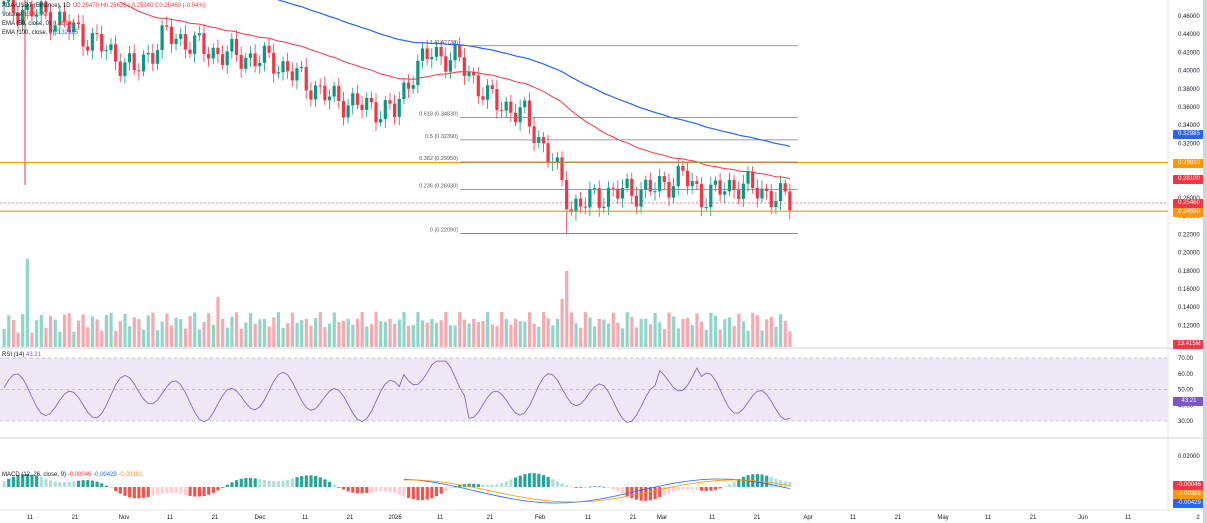 The width and height of the screenshot is (1207, 523). What do you see at coordinates (596, 491) in the screenshot?
I see `macd-signal-line` at bounding box center [596, 491].